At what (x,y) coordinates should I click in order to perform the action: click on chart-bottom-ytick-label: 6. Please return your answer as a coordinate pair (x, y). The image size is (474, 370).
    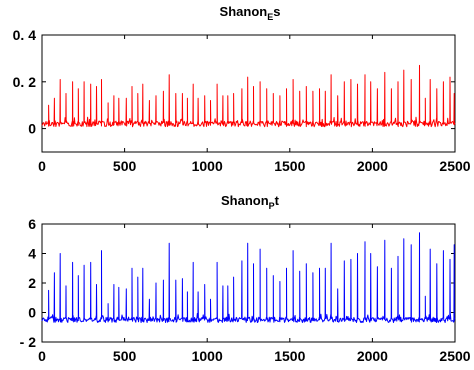
    Looking at the image, I should click on (32, 224).